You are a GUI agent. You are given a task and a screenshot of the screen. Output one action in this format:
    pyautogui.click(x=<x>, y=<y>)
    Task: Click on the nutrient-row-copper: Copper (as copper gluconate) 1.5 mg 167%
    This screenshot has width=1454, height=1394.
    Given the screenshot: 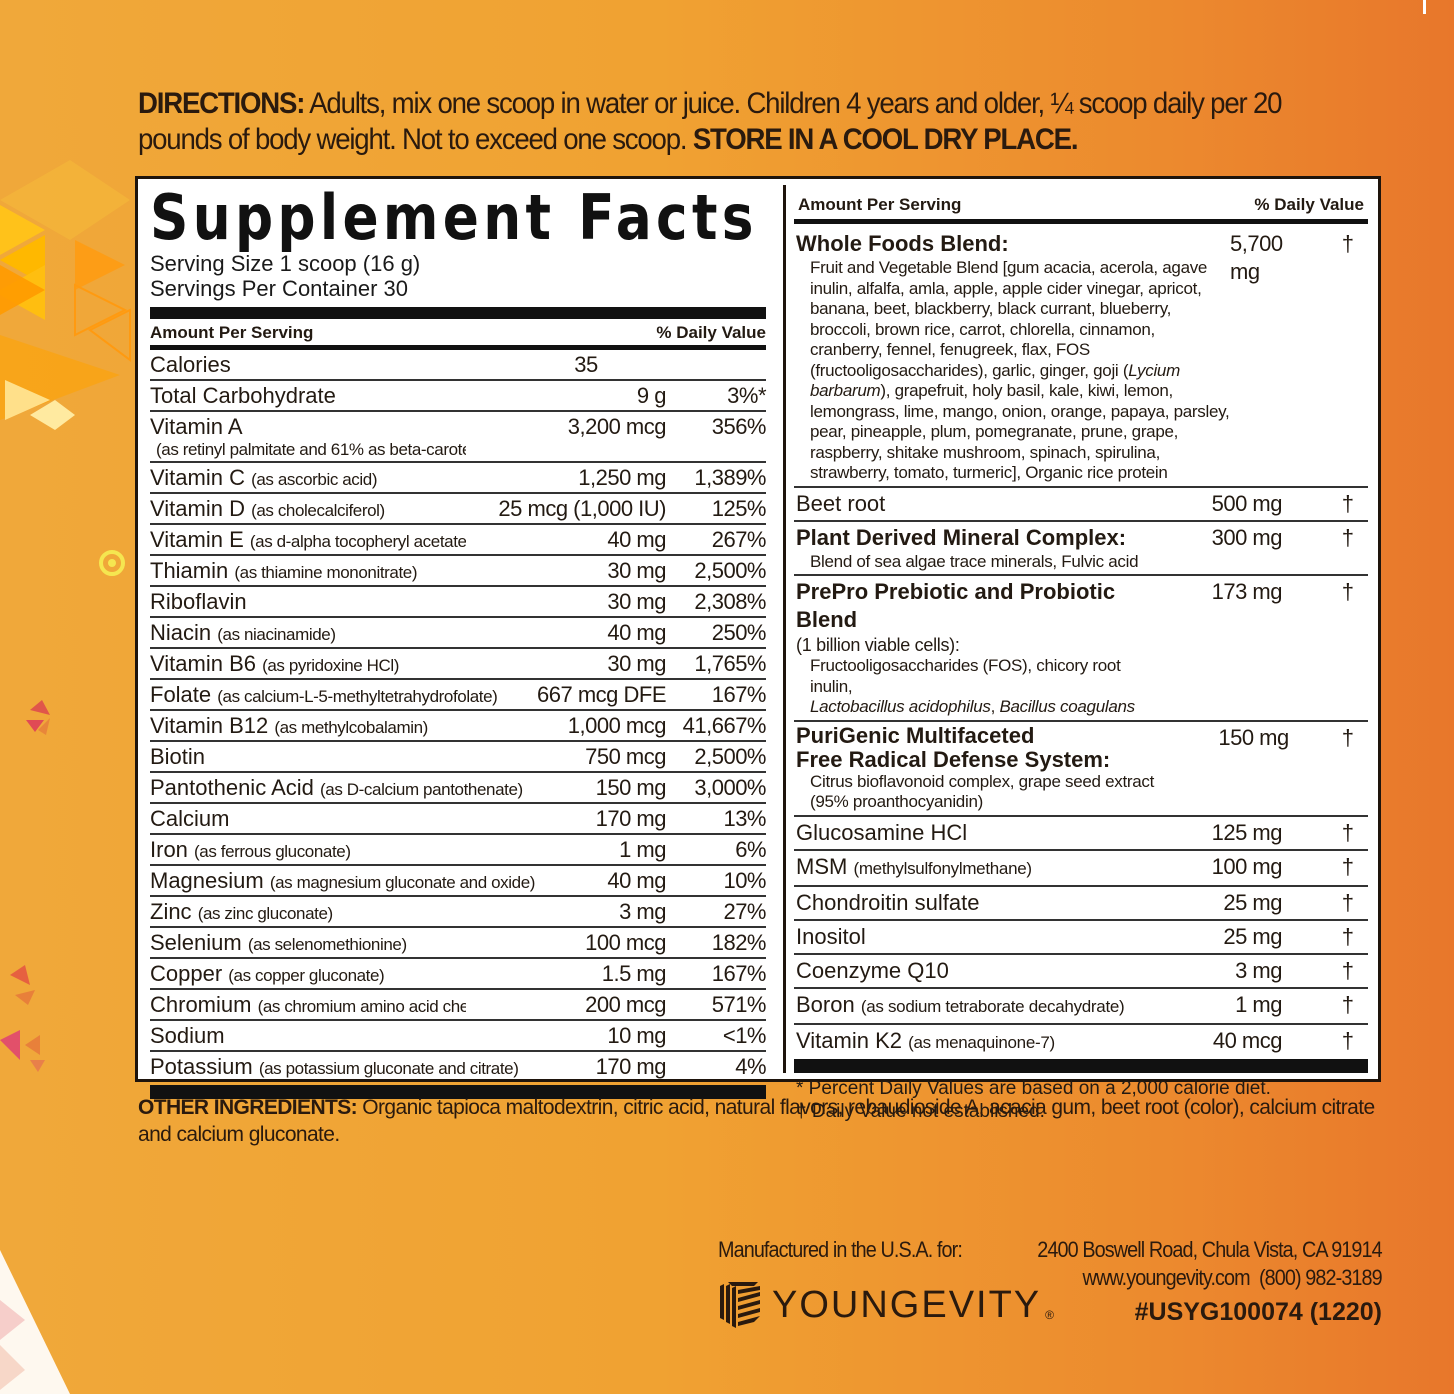 What is the action you would take?
    pyautogui.click(x=458, y=974)
    